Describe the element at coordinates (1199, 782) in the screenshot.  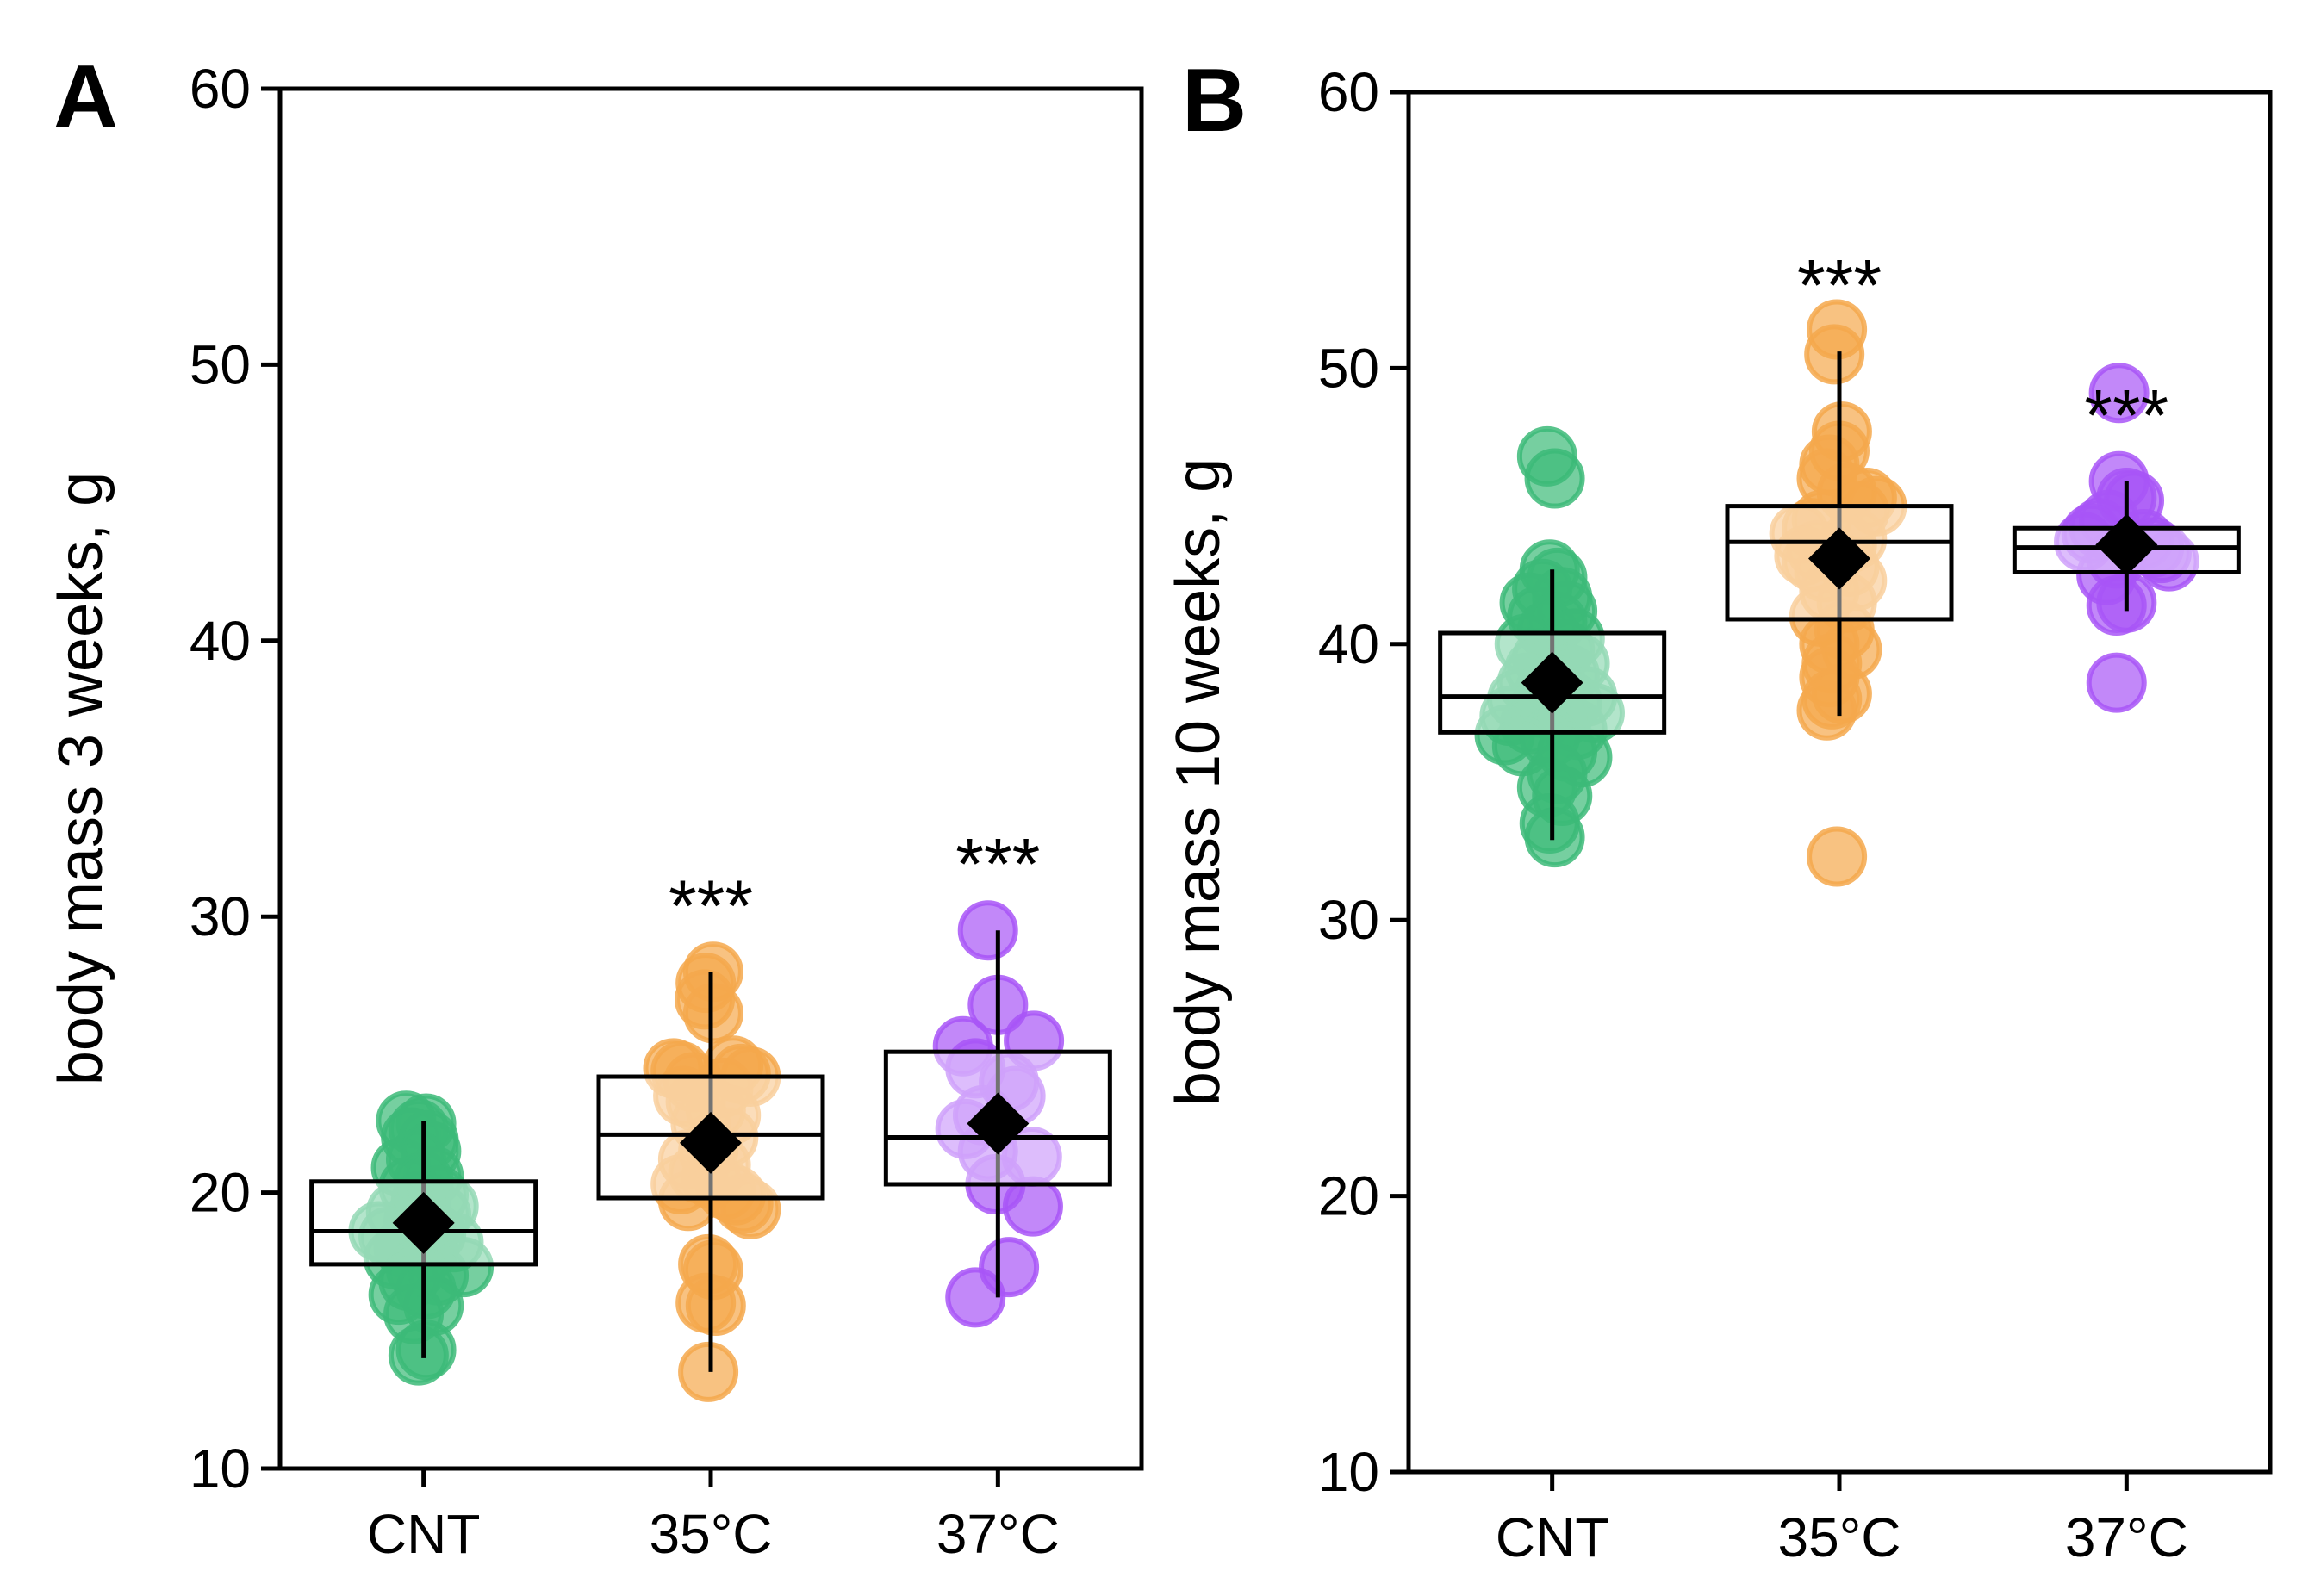
I see `y-axis-title: body mass 10 weeks, g` at that location.